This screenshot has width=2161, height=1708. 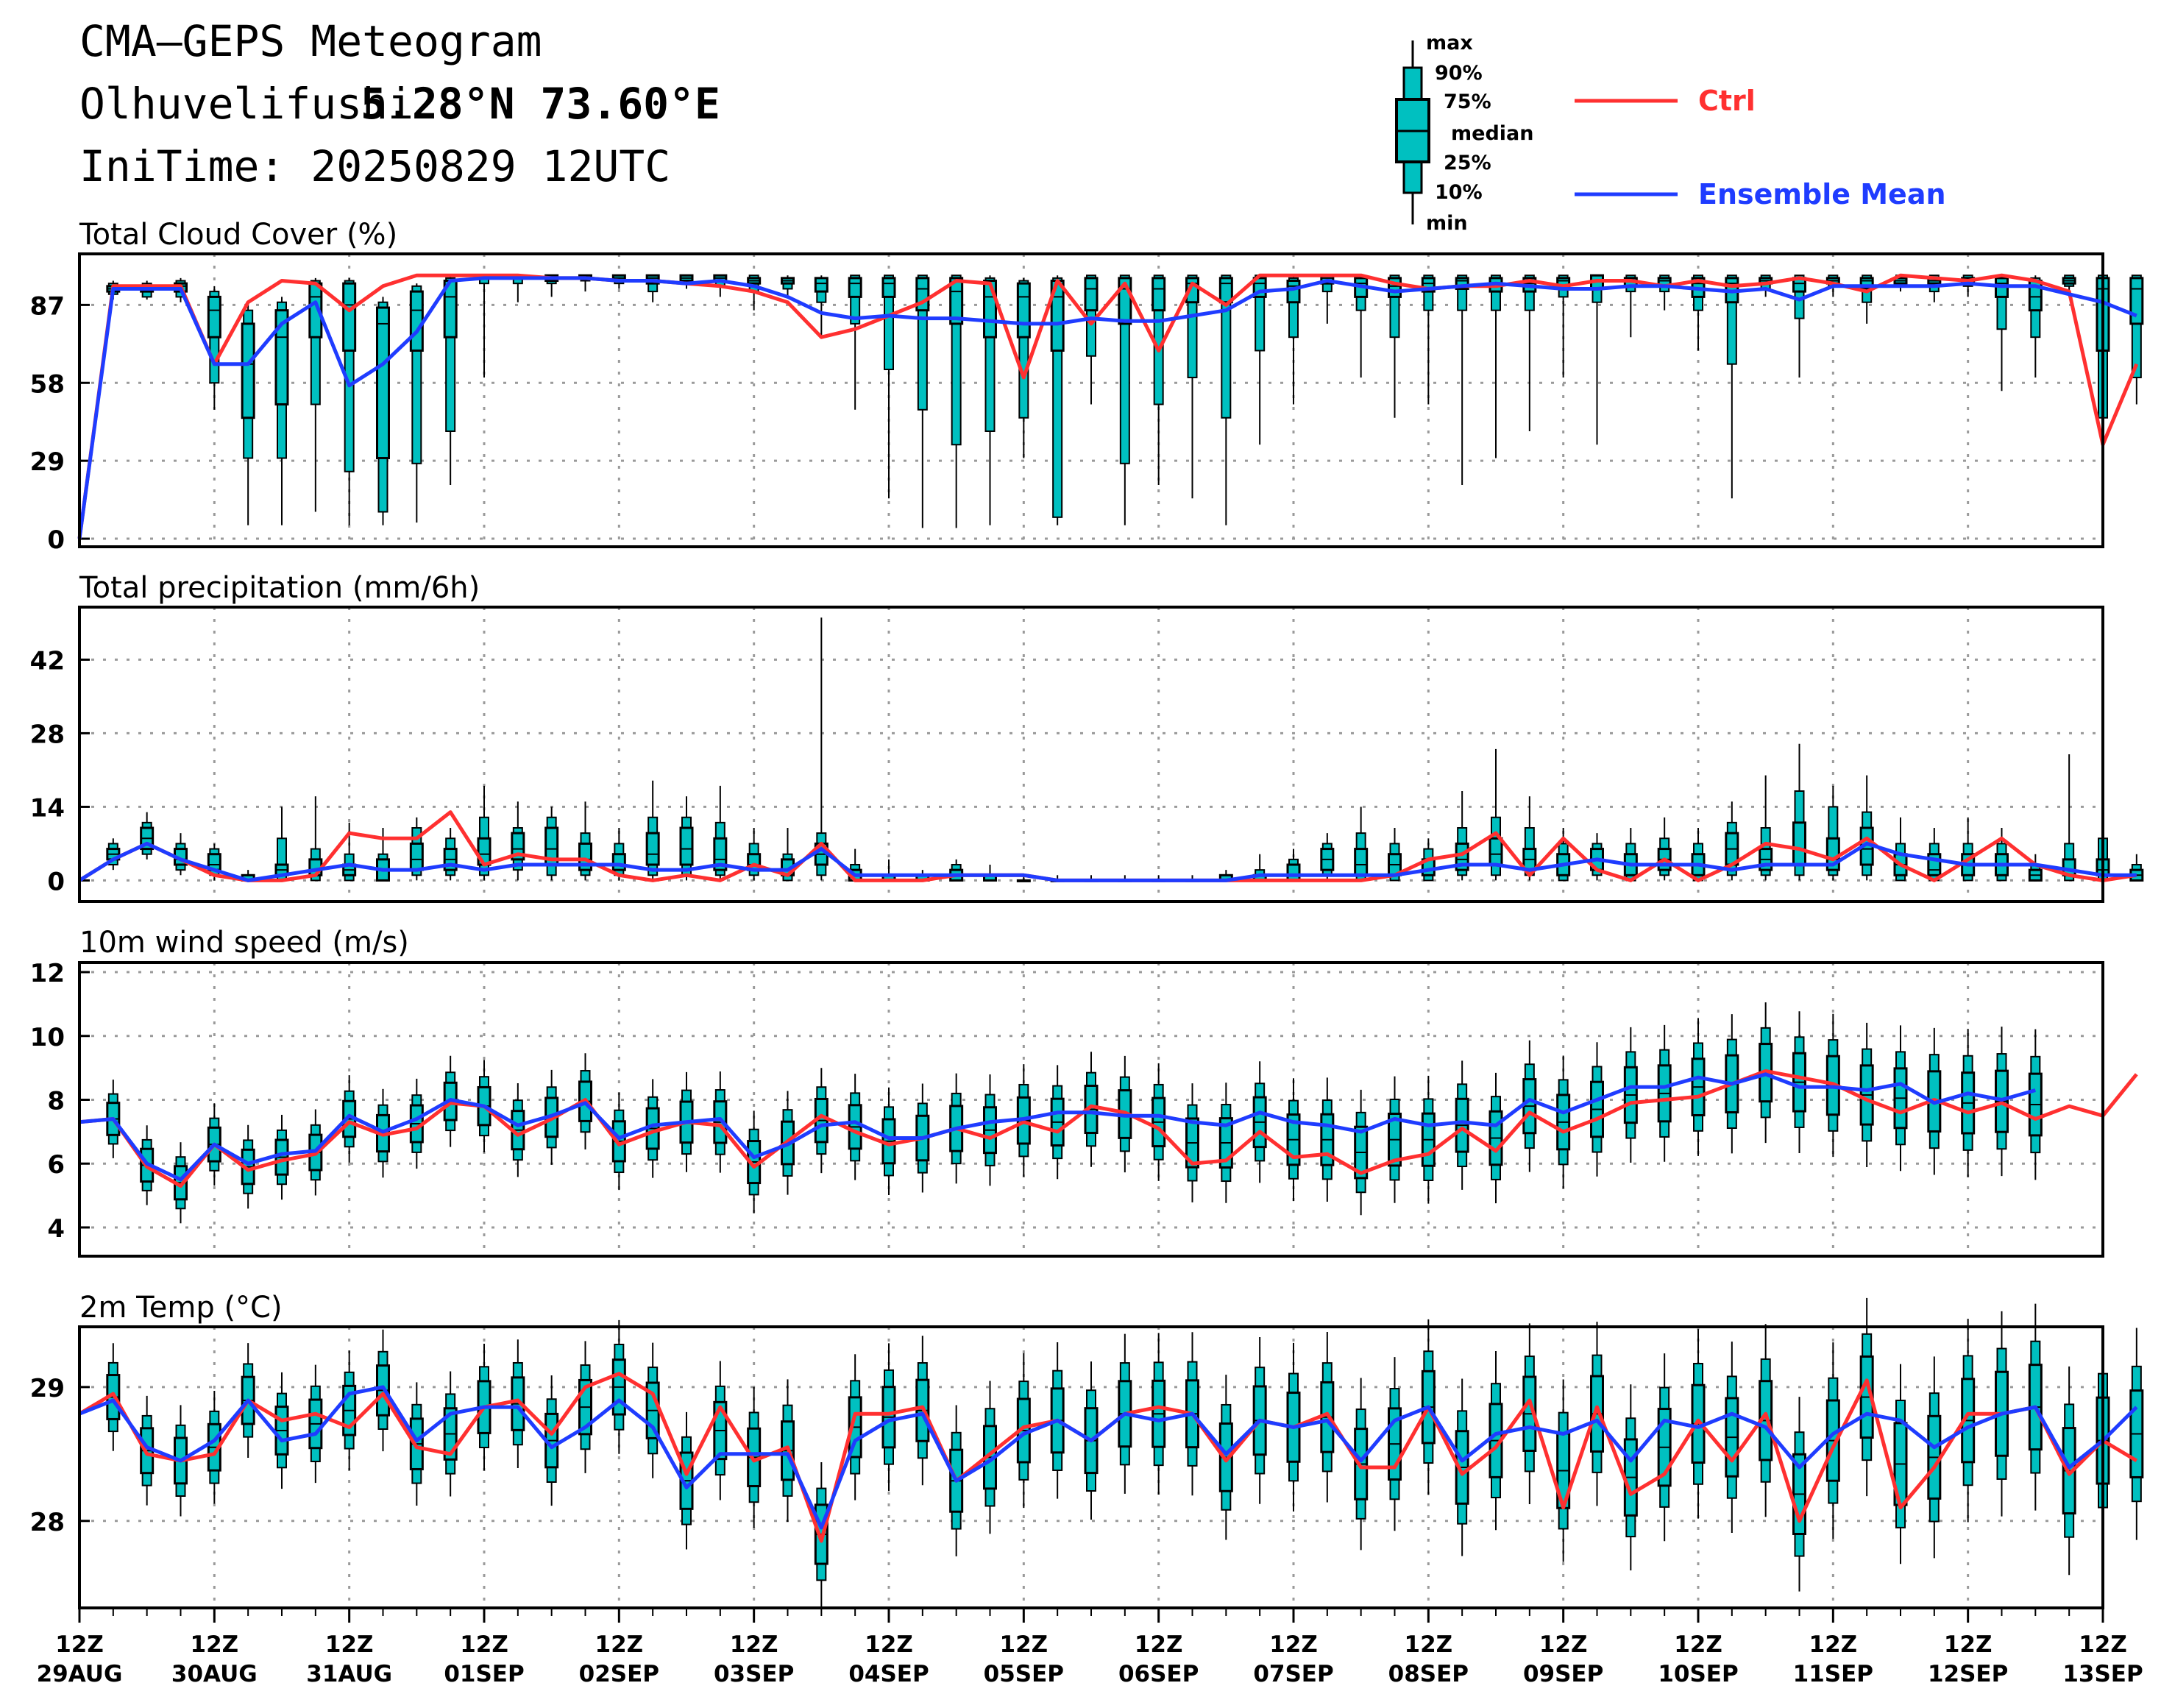 What do you see at coordinates (619, 1674) in the screenshot?
I see `x-tick-label-date: 02SEP` at bounding box center [619, 1674].